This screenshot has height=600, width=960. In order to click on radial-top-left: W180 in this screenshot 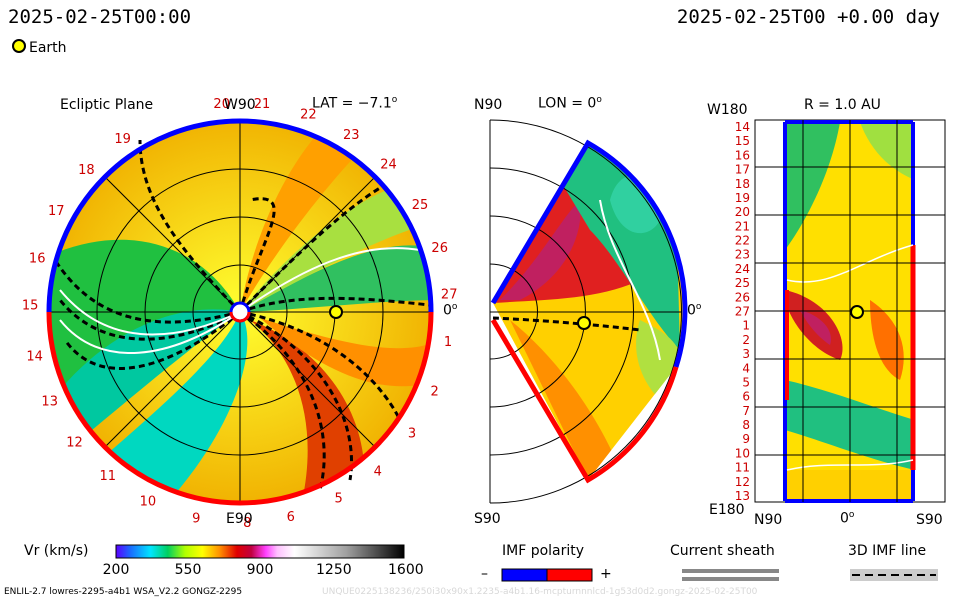, I will do `click(727, 110)`.